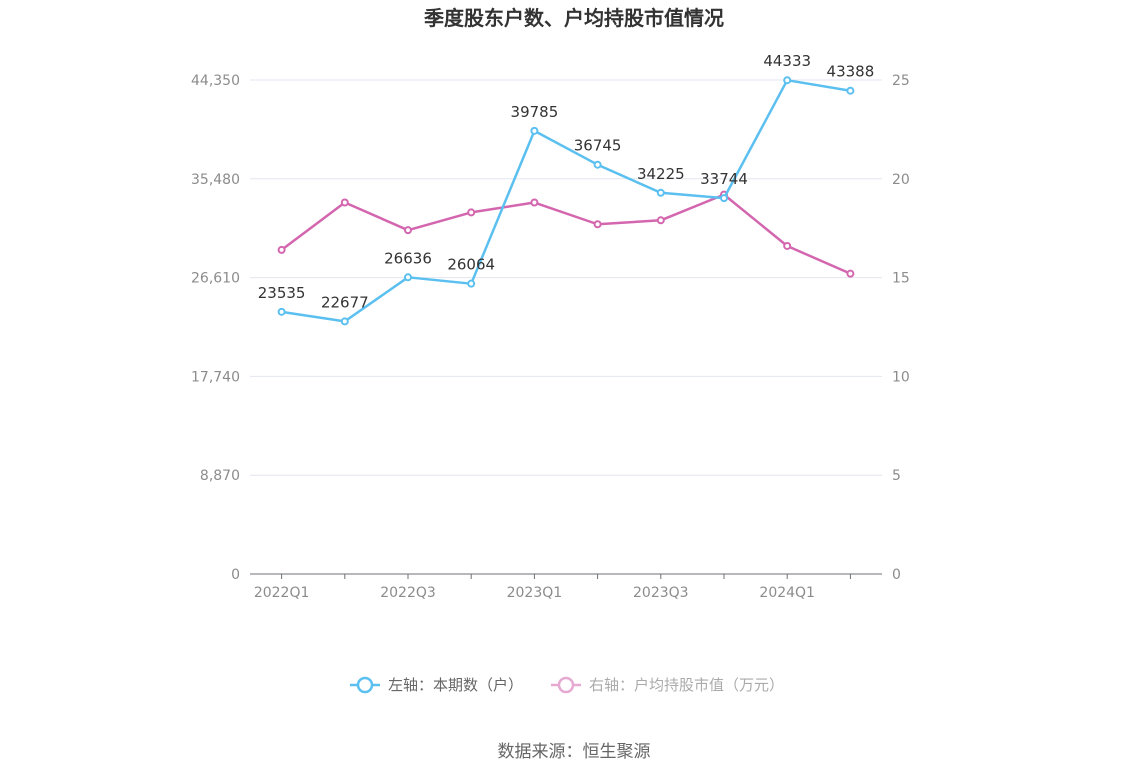 Image resolution: width=1148 pixels, height=776 pixels. What do you see at coordinates (215, 377) in the screenshot?
I see `y-left-tick-label: 17,740` at bounding box center [215, 377].